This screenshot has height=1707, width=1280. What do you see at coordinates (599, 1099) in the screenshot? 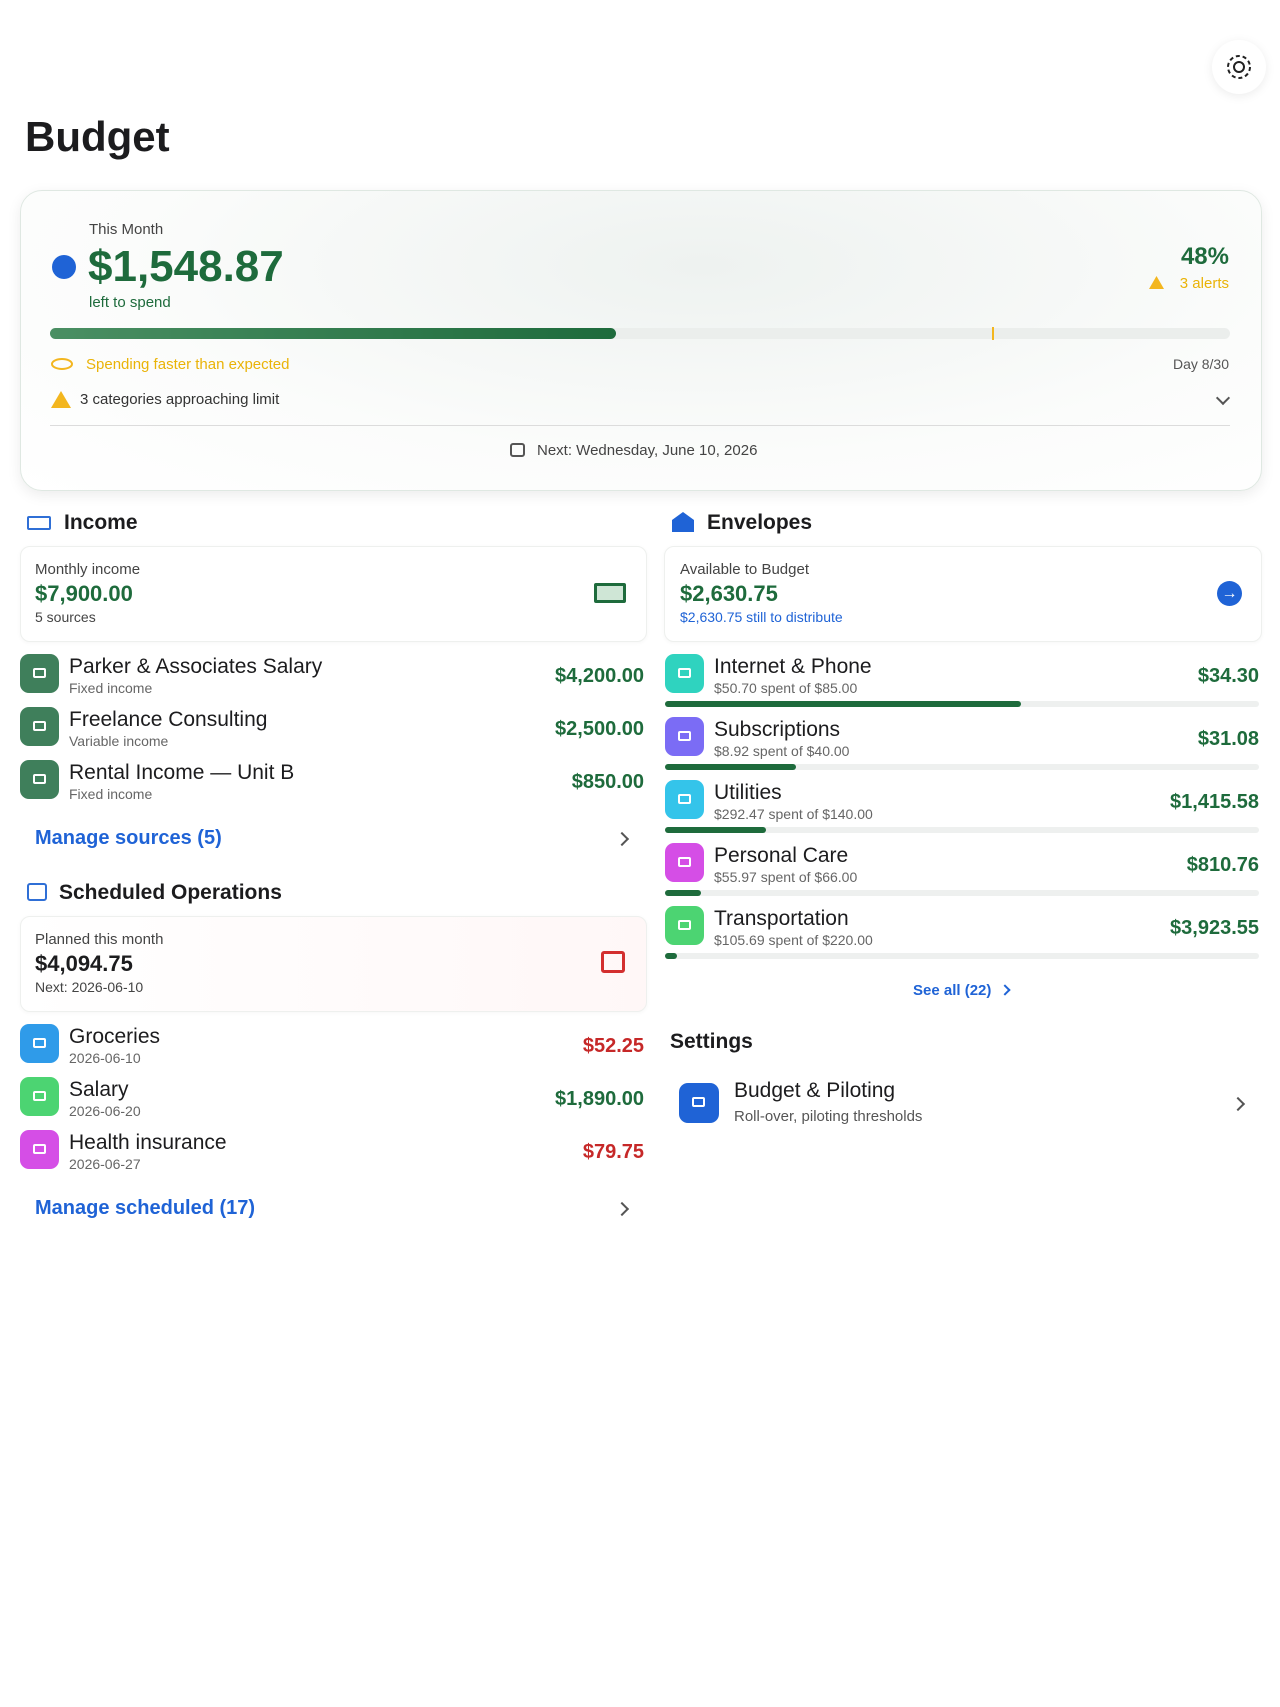
I see `item-amount: $1,890.00` at bounding box center [599, 1099].